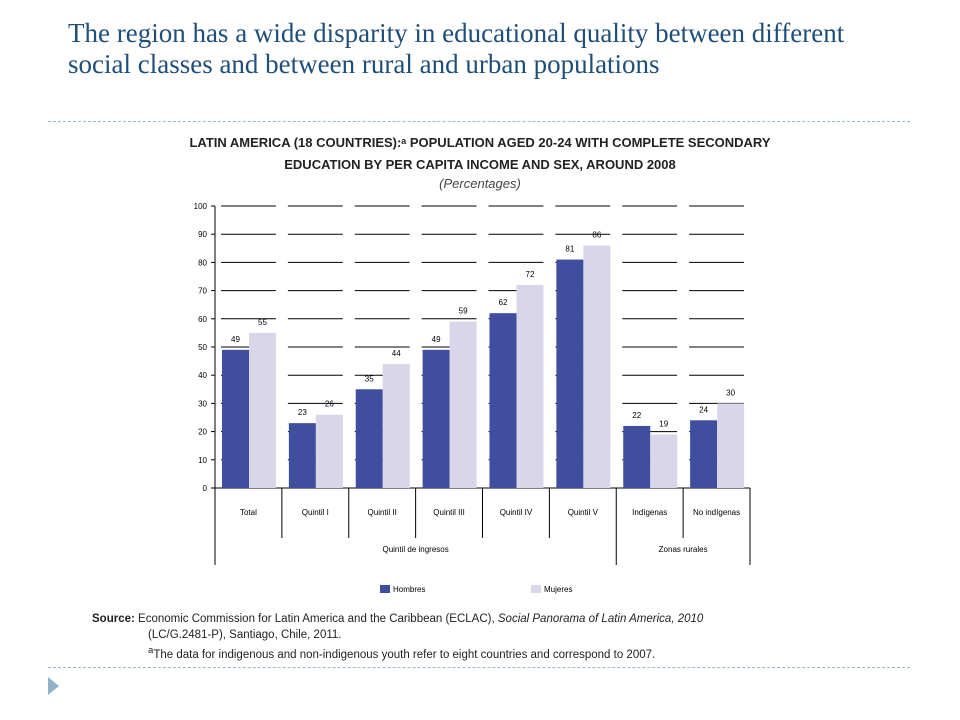  What do you see at coordinates (202, 460) in the screenshot?
I see `y-tick-label: 10` at bounding box center [202, 460].